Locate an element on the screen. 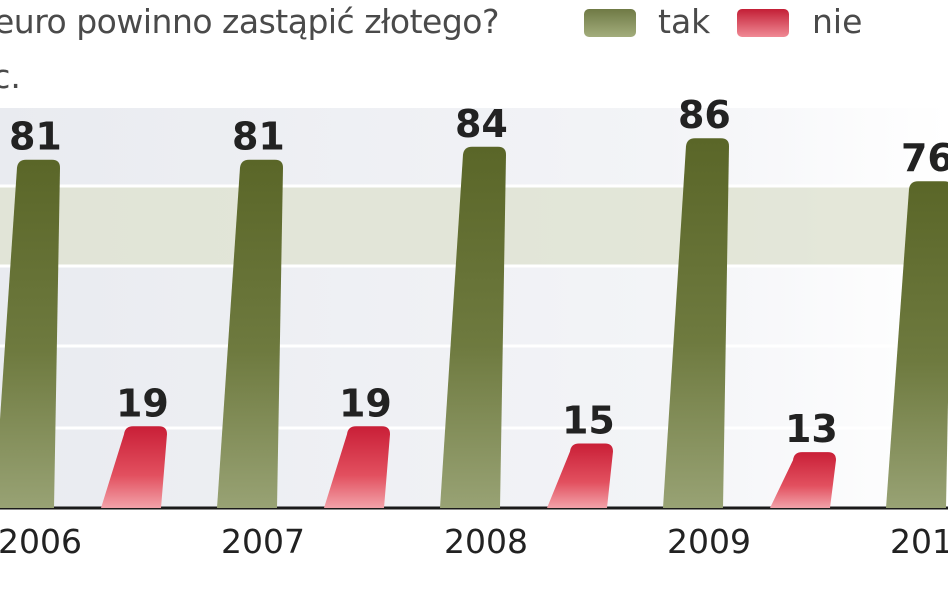 This screenshot has width=948, height=593. x-tick-2008: 2008 is located at coordinates (486, 541).